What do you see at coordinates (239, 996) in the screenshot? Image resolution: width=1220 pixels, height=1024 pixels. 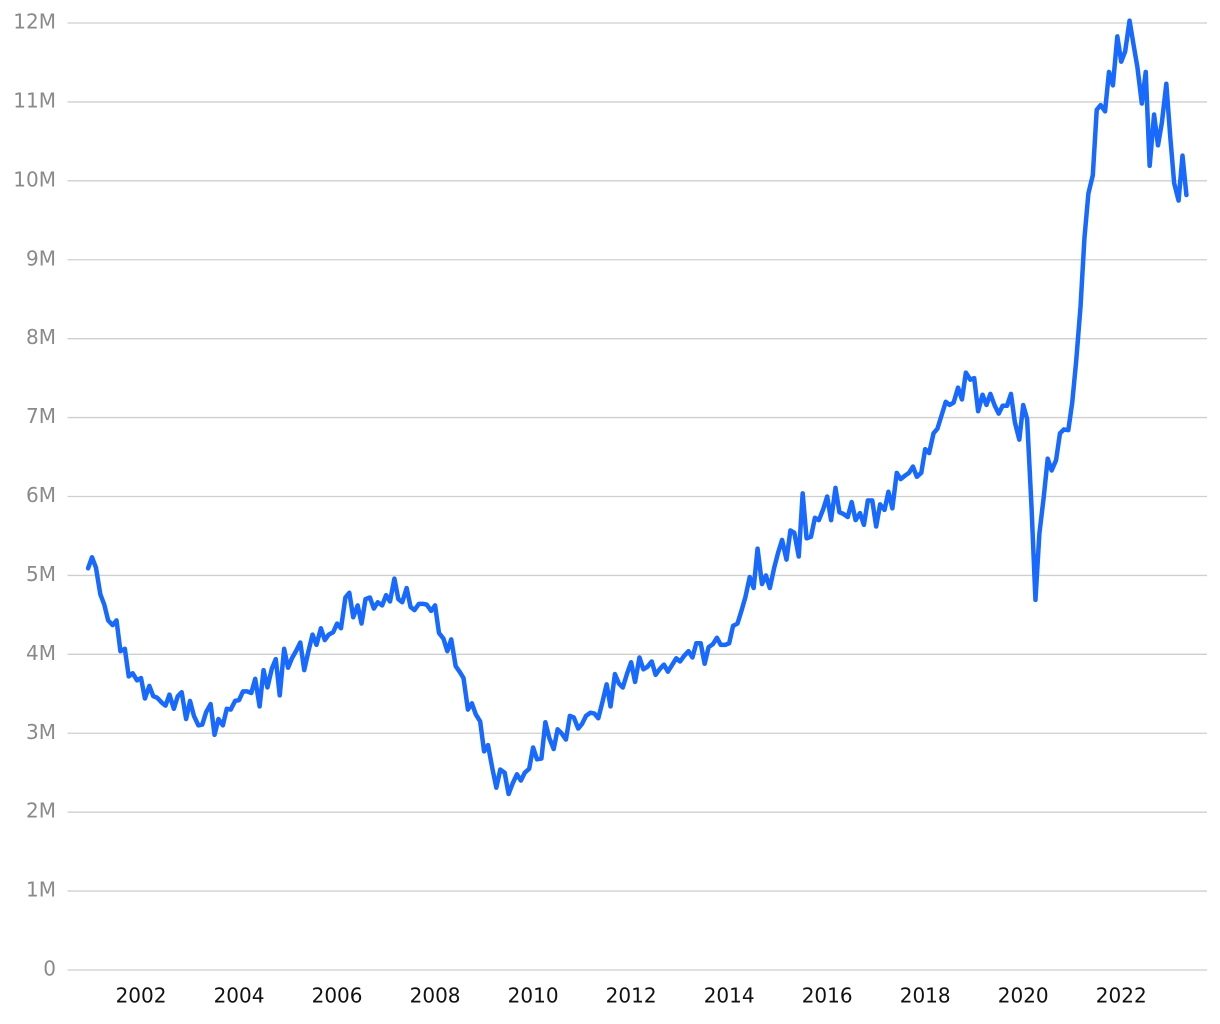 I see `x-tick-label: 2004` at bounding box center [239, 996].